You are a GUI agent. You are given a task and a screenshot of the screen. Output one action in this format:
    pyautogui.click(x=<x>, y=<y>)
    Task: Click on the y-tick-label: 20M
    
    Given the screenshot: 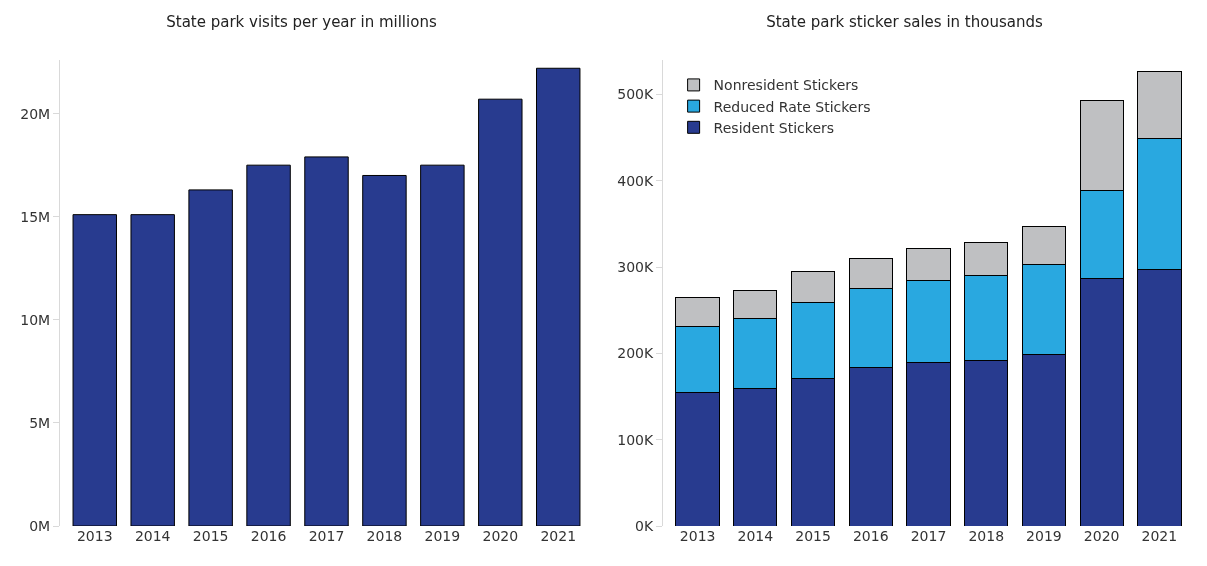 What is the action you would take?
    pyautogui.click(x=35, y=113)
    